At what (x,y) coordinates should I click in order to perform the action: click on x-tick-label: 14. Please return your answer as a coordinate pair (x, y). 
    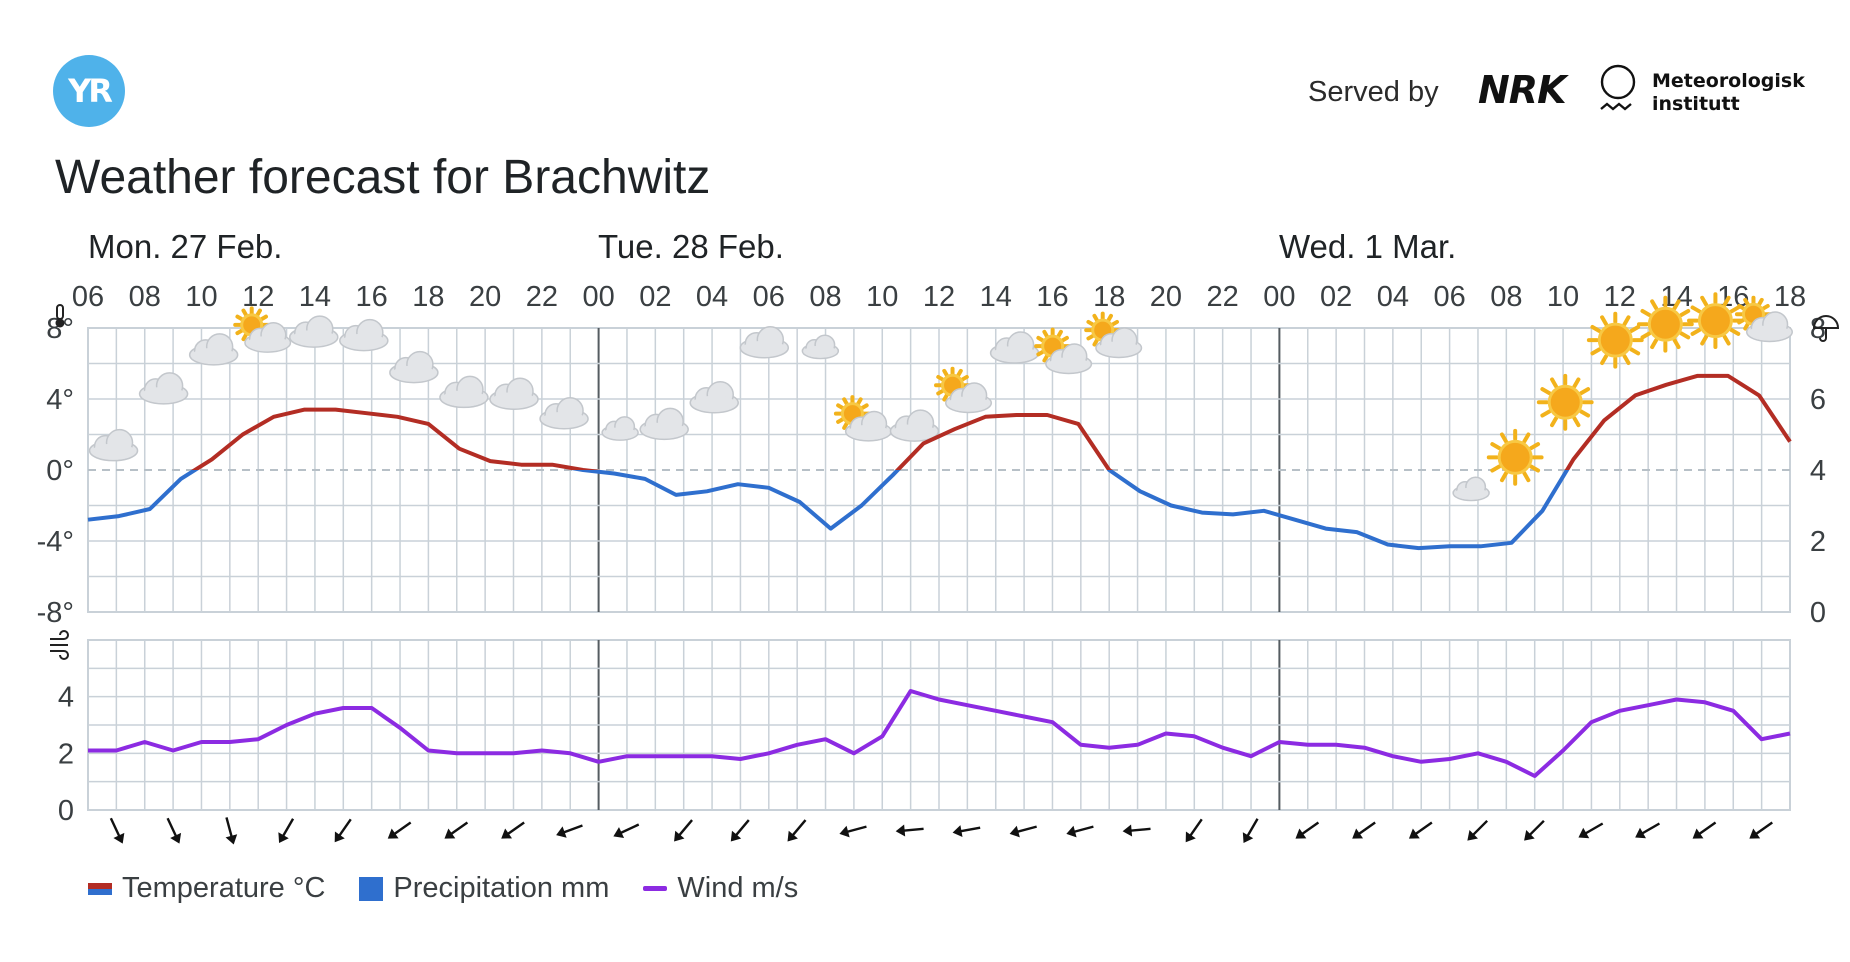
    Looking at the image, I should click on (315, 297).